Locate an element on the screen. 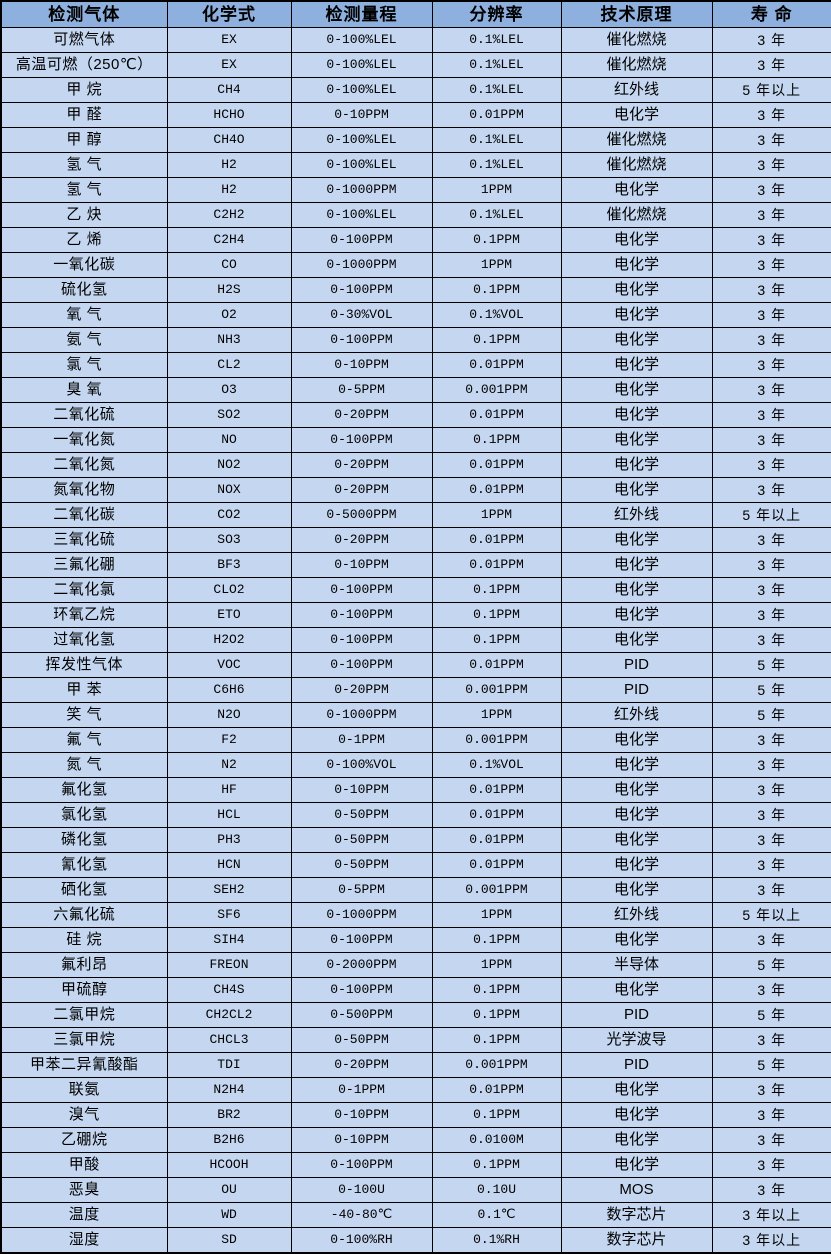 The image size is (831, 1254). cell-formula: FREON is located at coordinates (229, 965).